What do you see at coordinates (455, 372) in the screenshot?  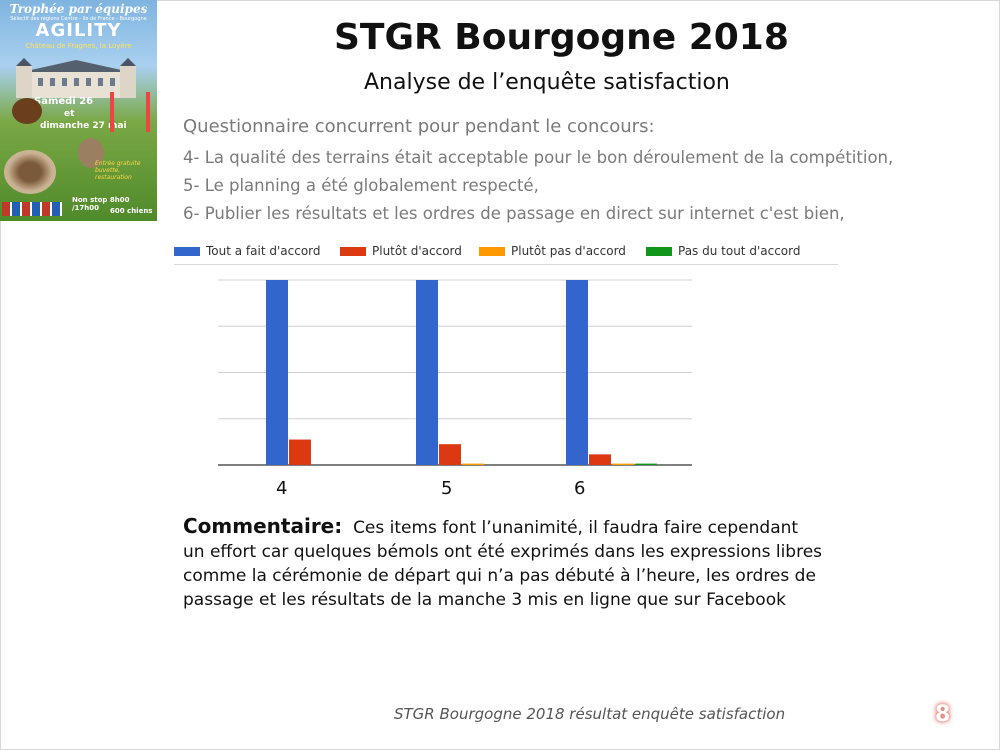 I see `bar-chart` at bounding box center [455, 372].